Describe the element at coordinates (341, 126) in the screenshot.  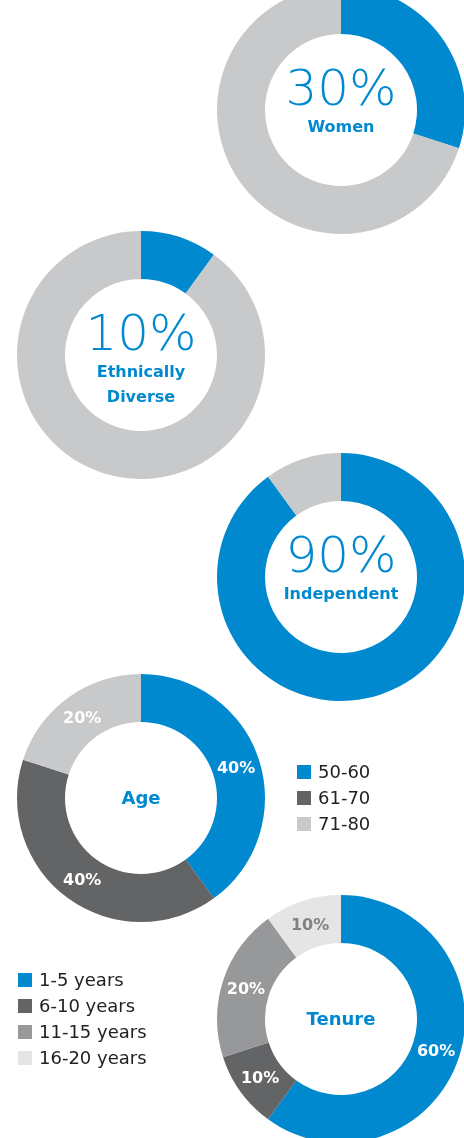
I see `text: Women` at that location.